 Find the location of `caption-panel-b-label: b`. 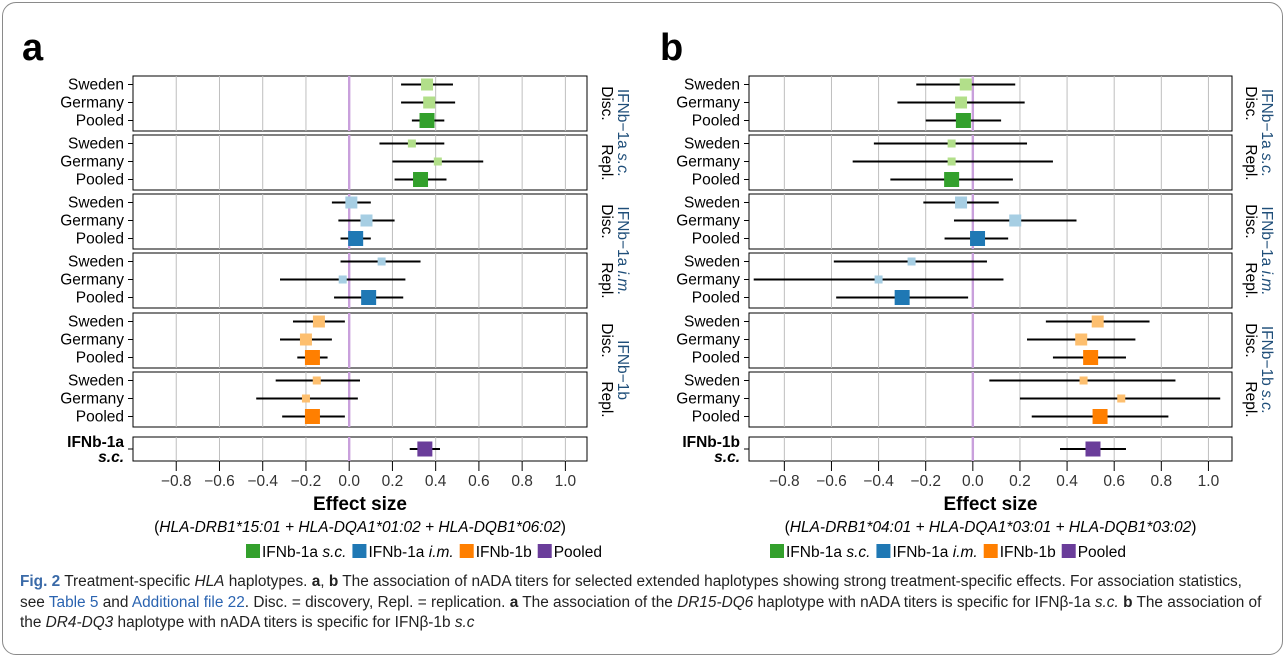

caption-panel-b-label: b is located at coordinates (1128, 602).